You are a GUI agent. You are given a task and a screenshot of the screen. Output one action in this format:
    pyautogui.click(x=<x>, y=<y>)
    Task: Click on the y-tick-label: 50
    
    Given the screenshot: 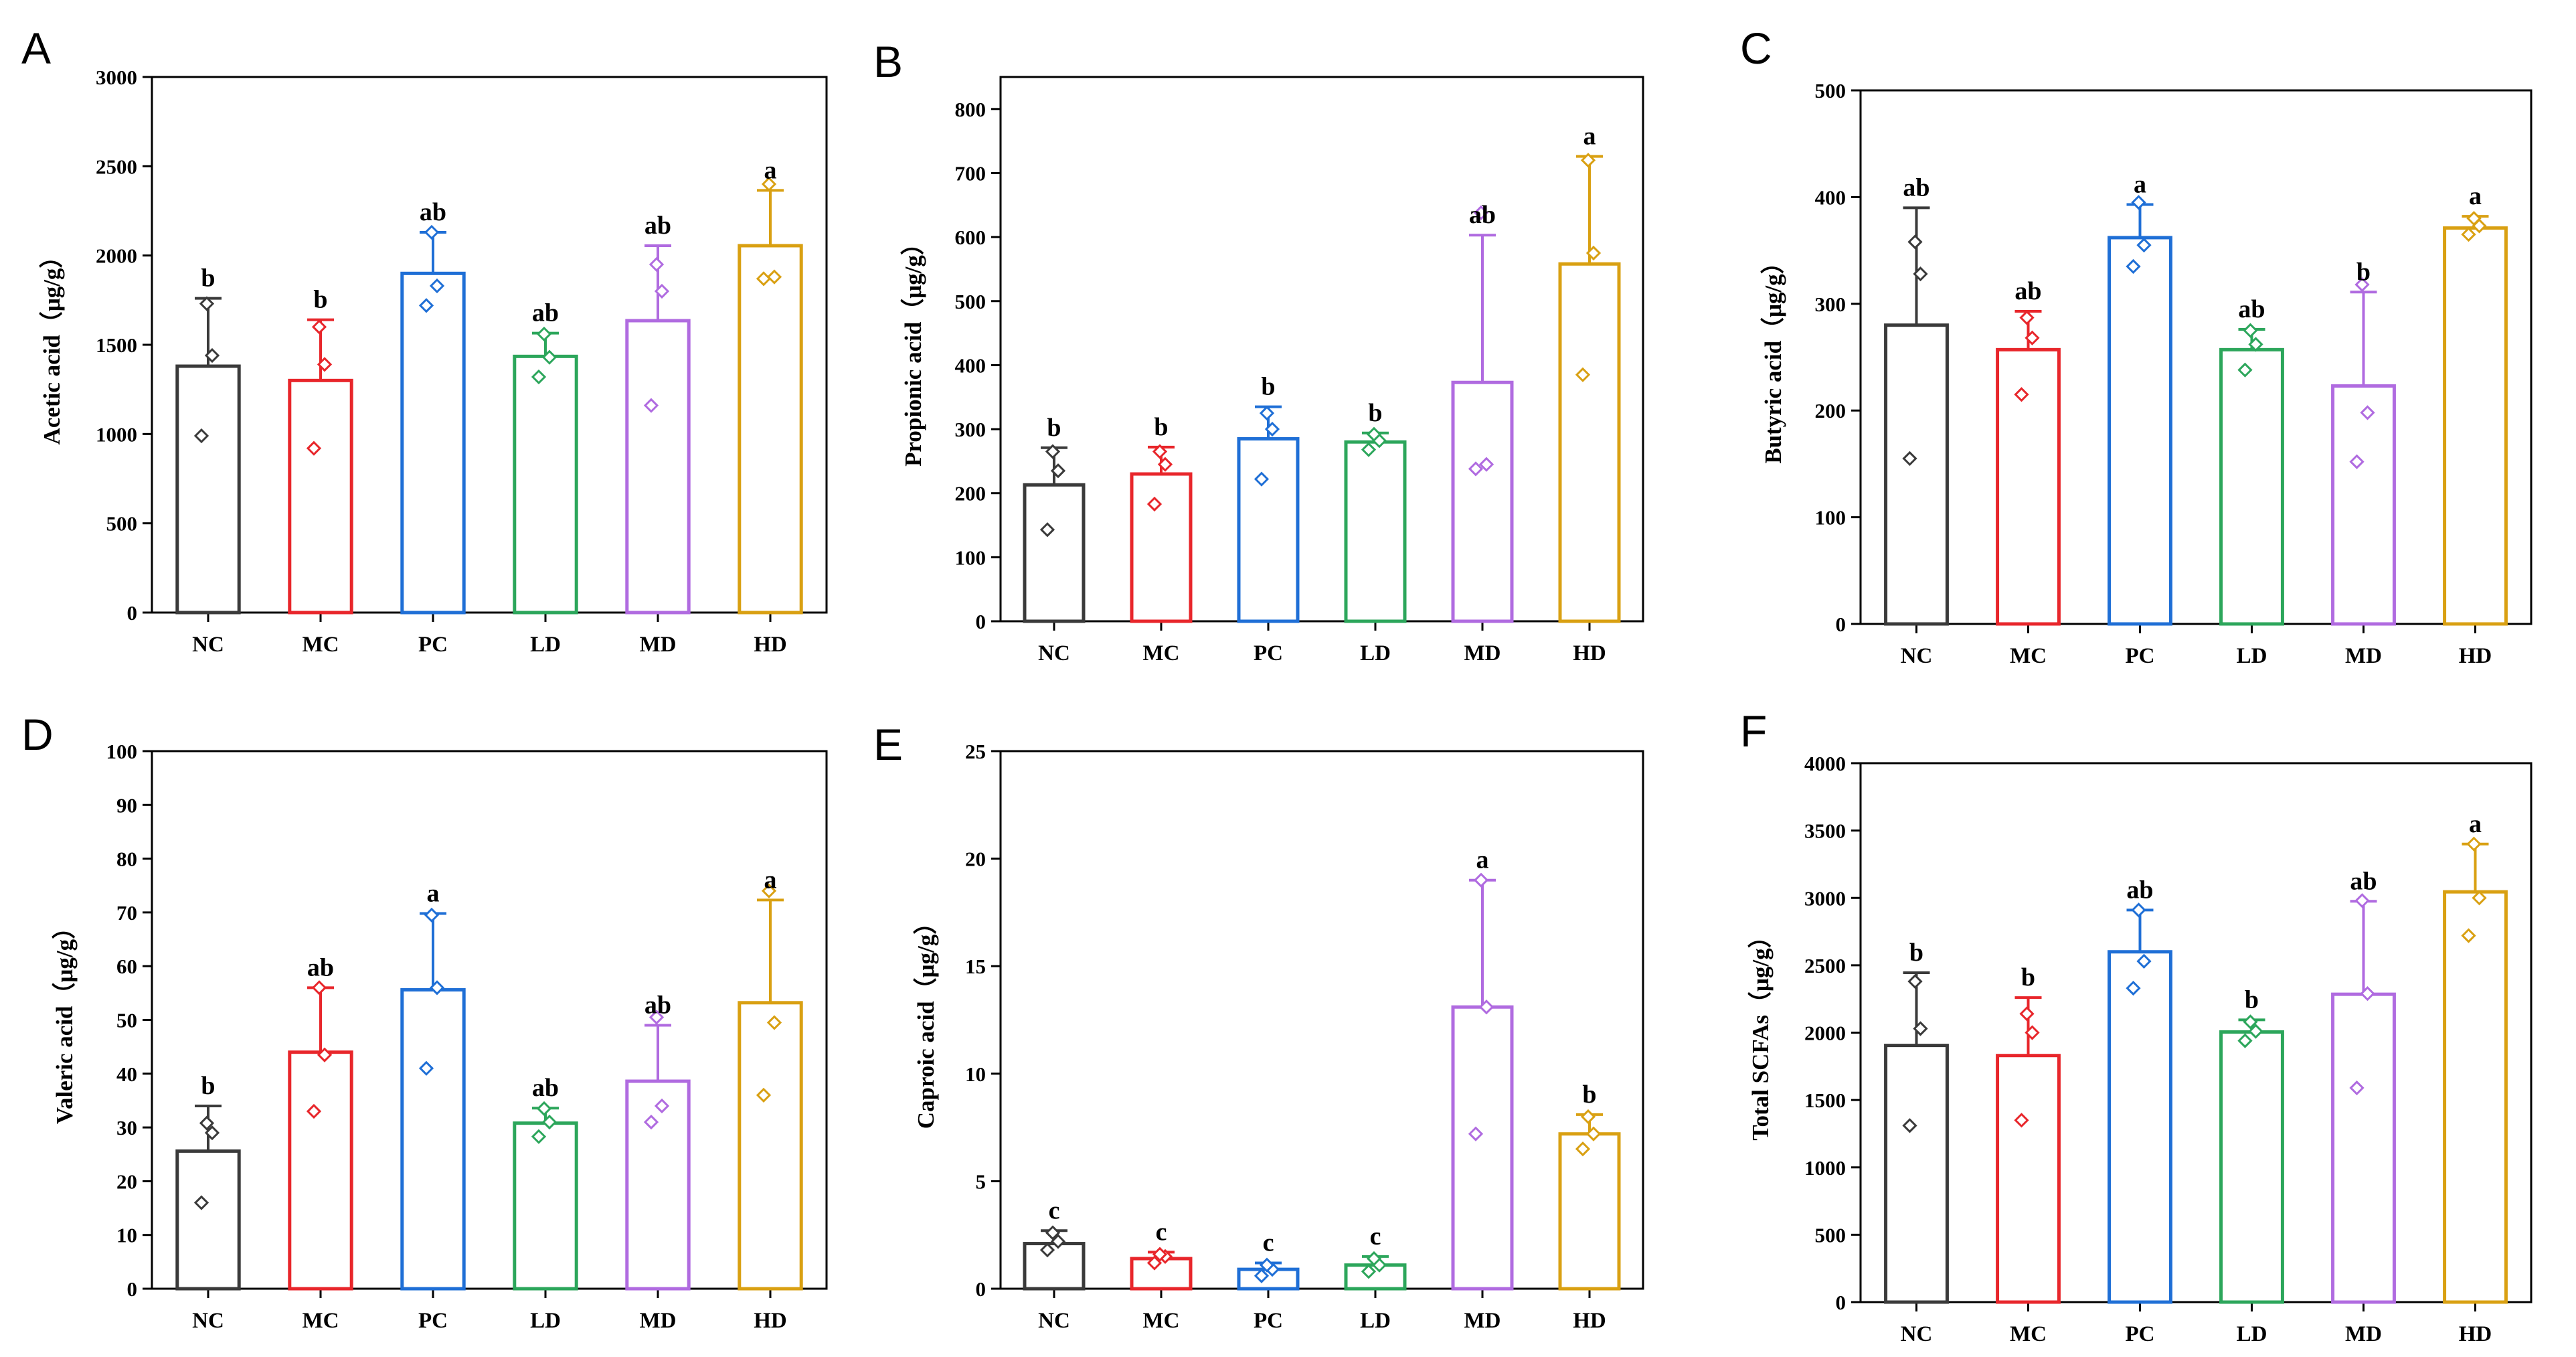 What is the action you would take?
    pyautogui.click(x=126, y=1020)
    